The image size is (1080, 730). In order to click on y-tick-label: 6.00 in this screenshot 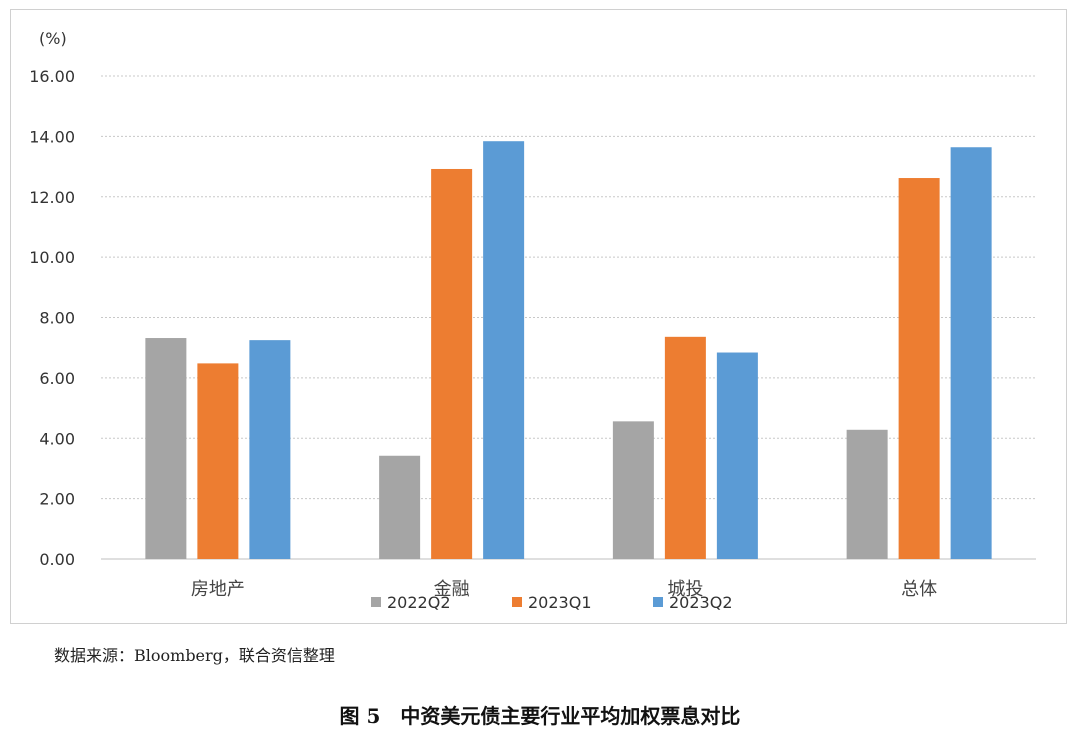, I will do `click(57, 378)`.